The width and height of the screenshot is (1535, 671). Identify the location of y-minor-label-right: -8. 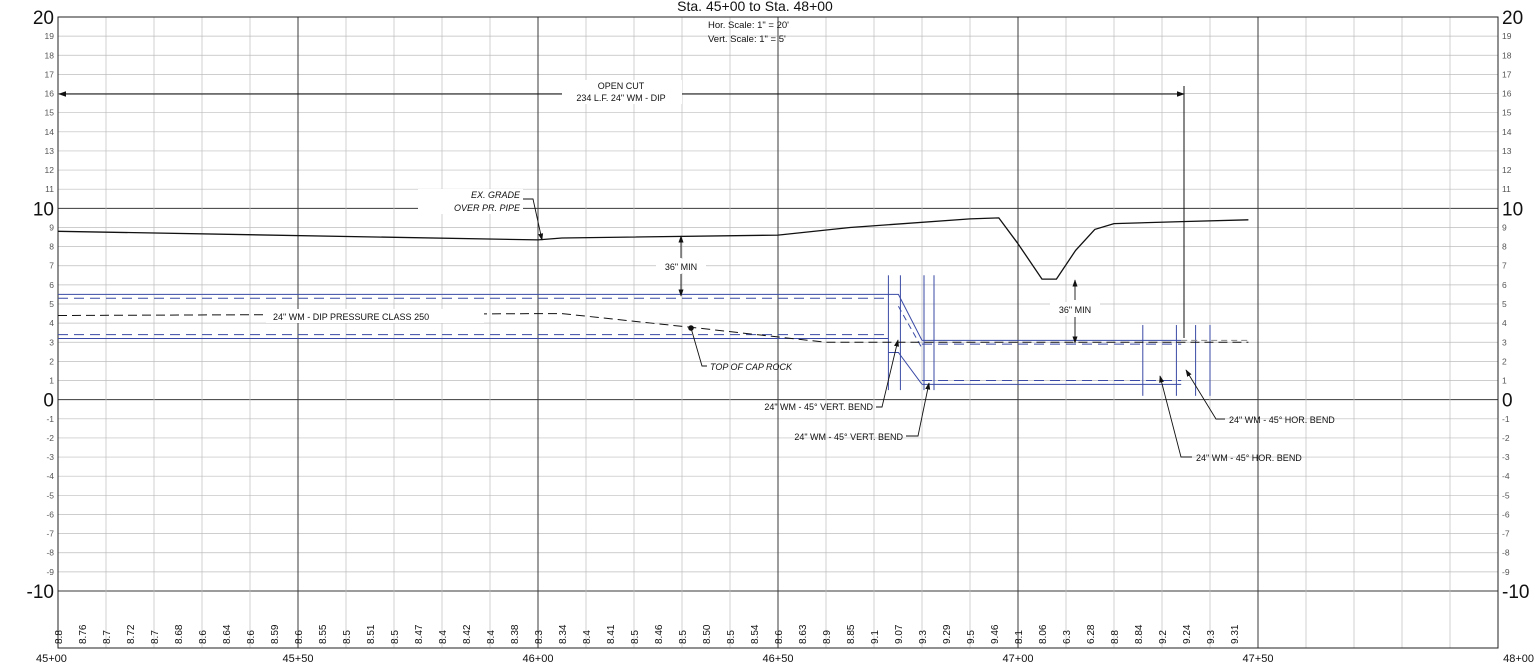
(1506, 553).